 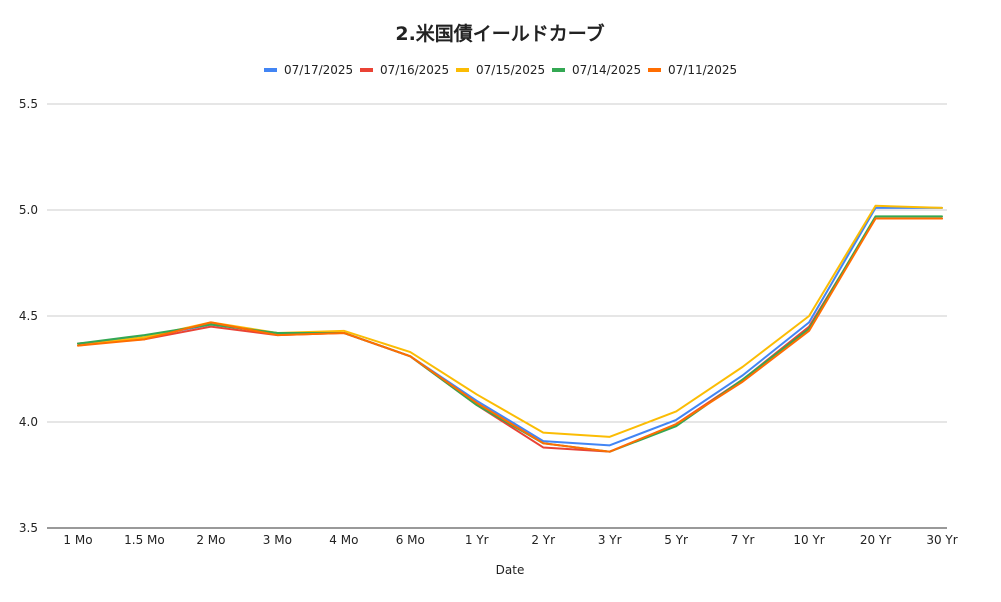 I want to click on y-tick-label: 4.5, so click(x=28, y=316).